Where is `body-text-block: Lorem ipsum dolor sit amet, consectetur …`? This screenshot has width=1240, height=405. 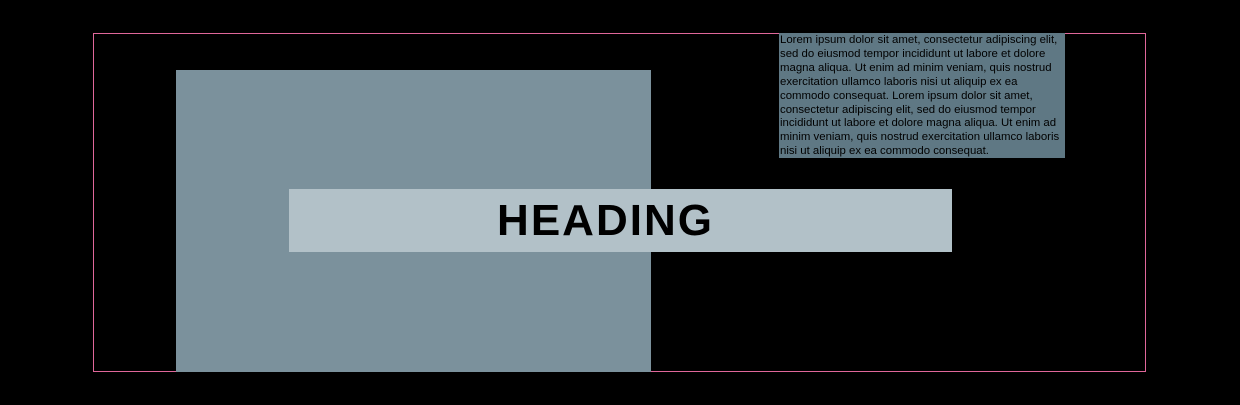 body-text-block: Lorem ipsum dolor sit amet, consectetur … is located at coordinates (922, 95).